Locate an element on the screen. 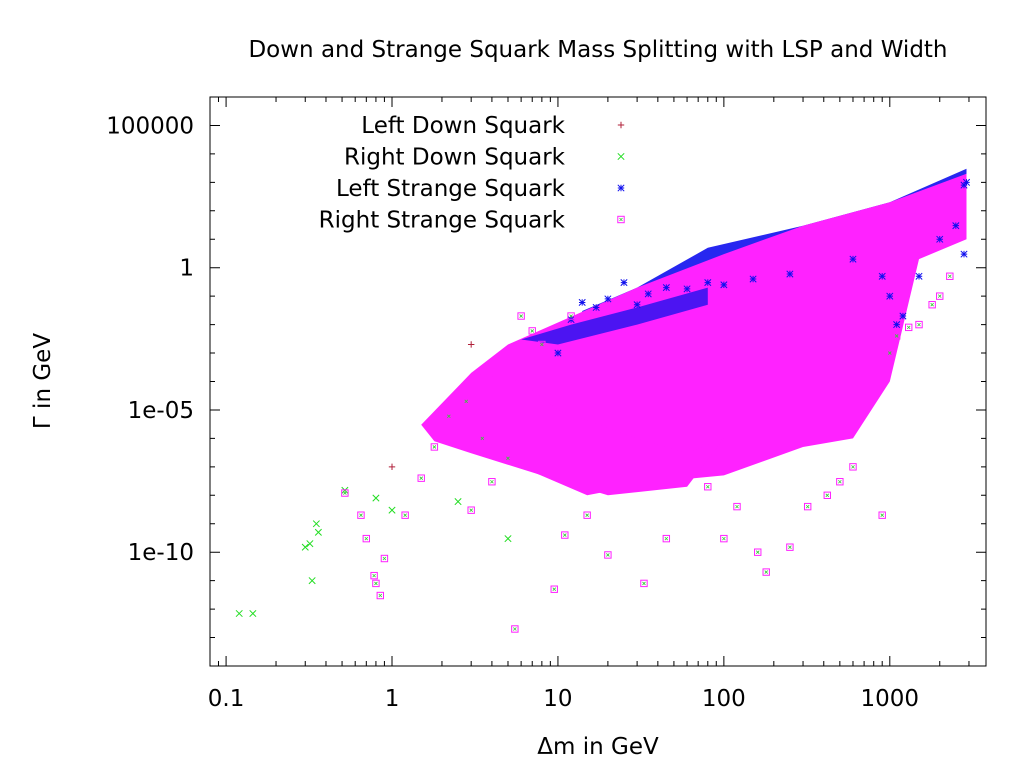 The width and height of the screenshot is (1028, 768). legend-marker-left-down-squark is located at coordinates (621, 125).